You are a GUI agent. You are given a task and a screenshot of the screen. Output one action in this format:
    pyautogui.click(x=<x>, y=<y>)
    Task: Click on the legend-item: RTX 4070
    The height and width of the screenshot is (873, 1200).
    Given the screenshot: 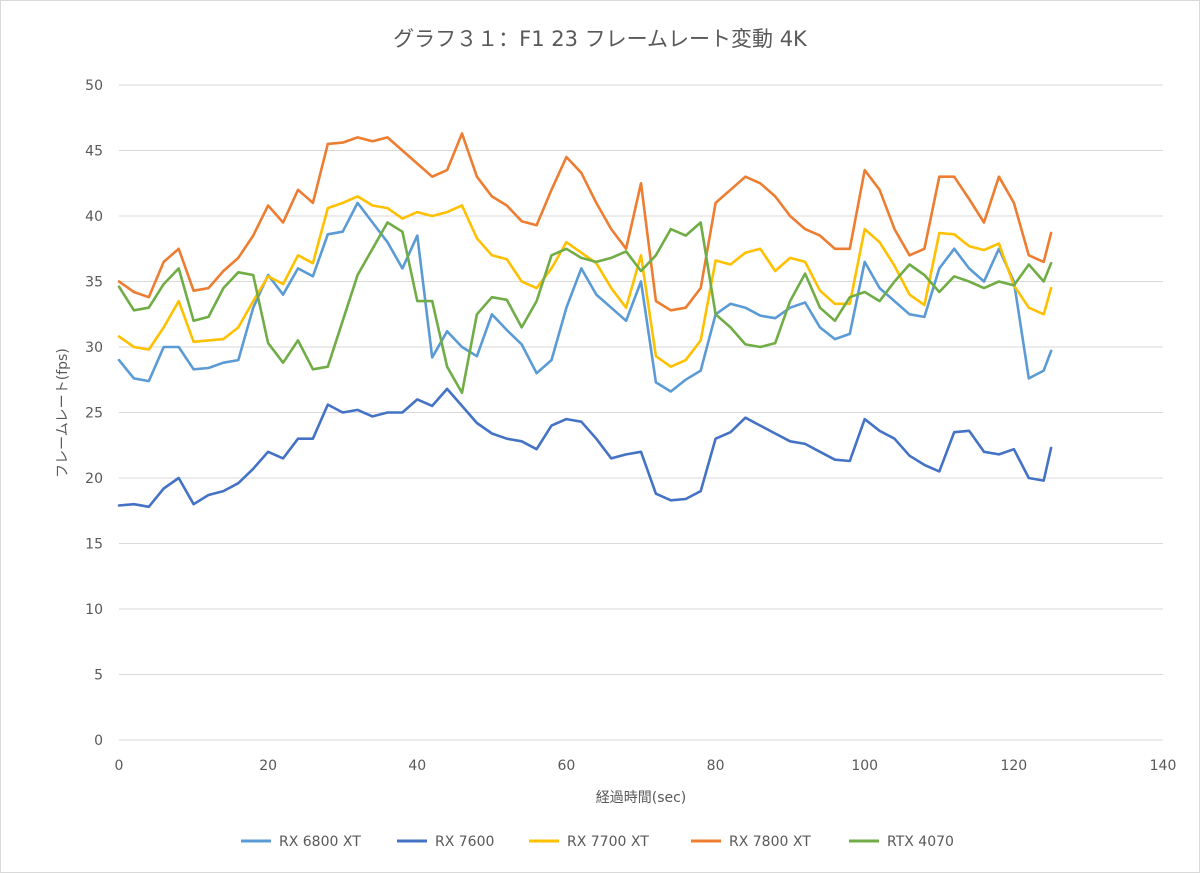 What is the action you would take?
    pyautogui.click(x=901, y=842)
    